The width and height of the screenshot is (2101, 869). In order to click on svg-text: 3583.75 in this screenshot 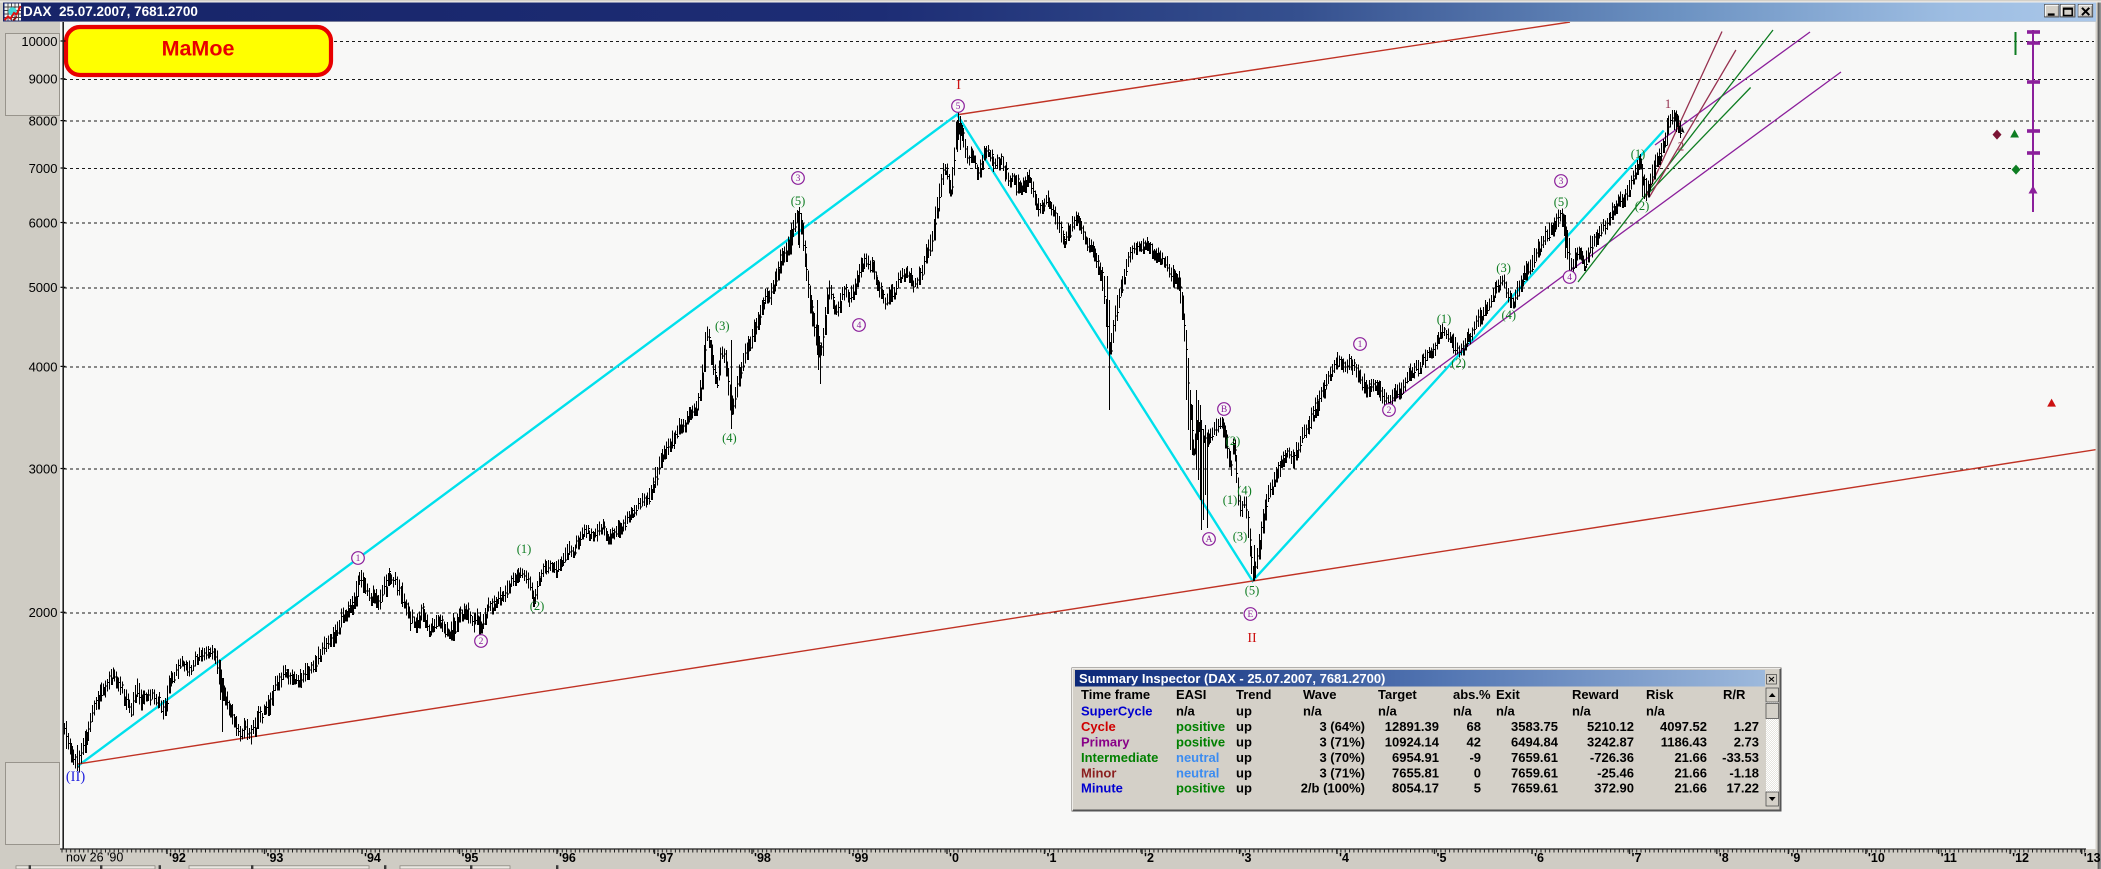, I will do `click(1534, 726)`.